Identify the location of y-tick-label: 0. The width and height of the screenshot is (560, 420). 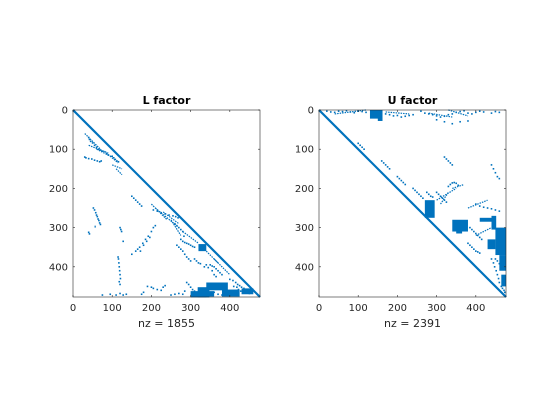
(311, 111).